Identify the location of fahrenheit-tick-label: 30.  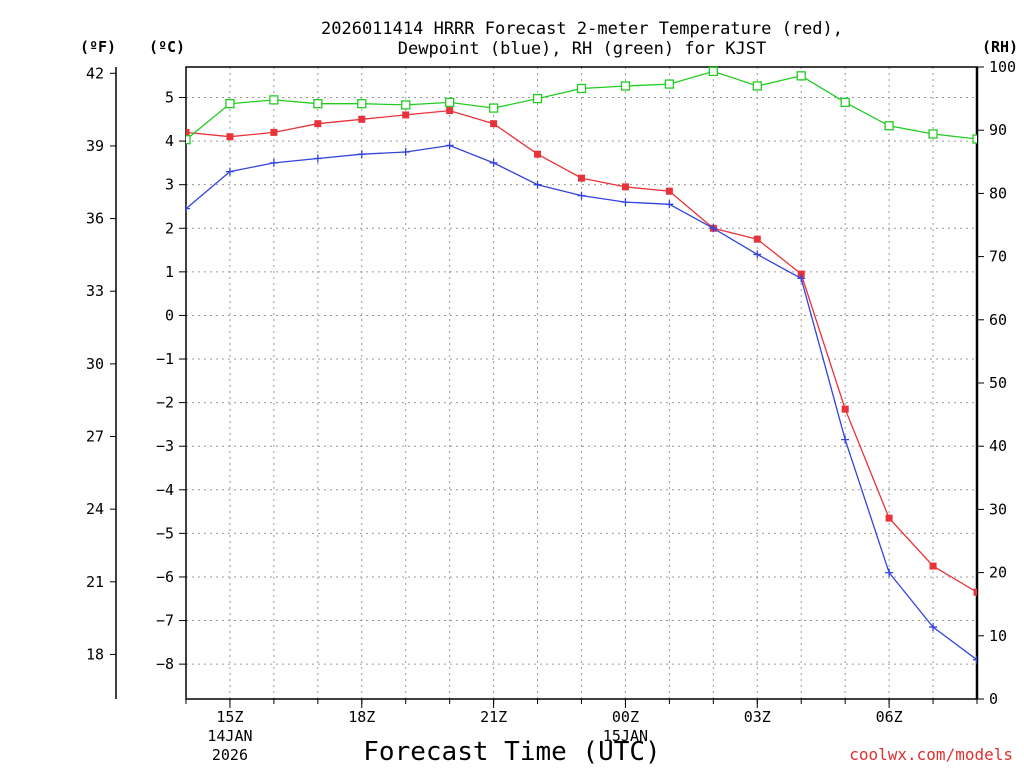
(95, 364).